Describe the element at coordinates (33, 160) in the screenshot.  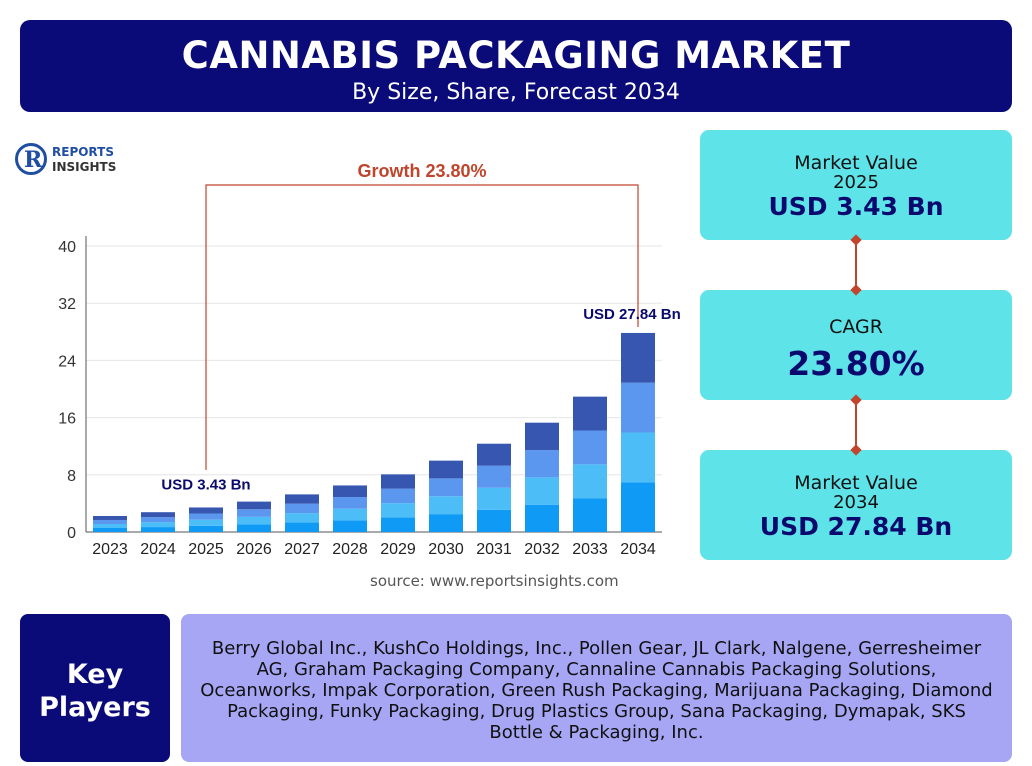
I see `logo-mark-letter: R` at that location.